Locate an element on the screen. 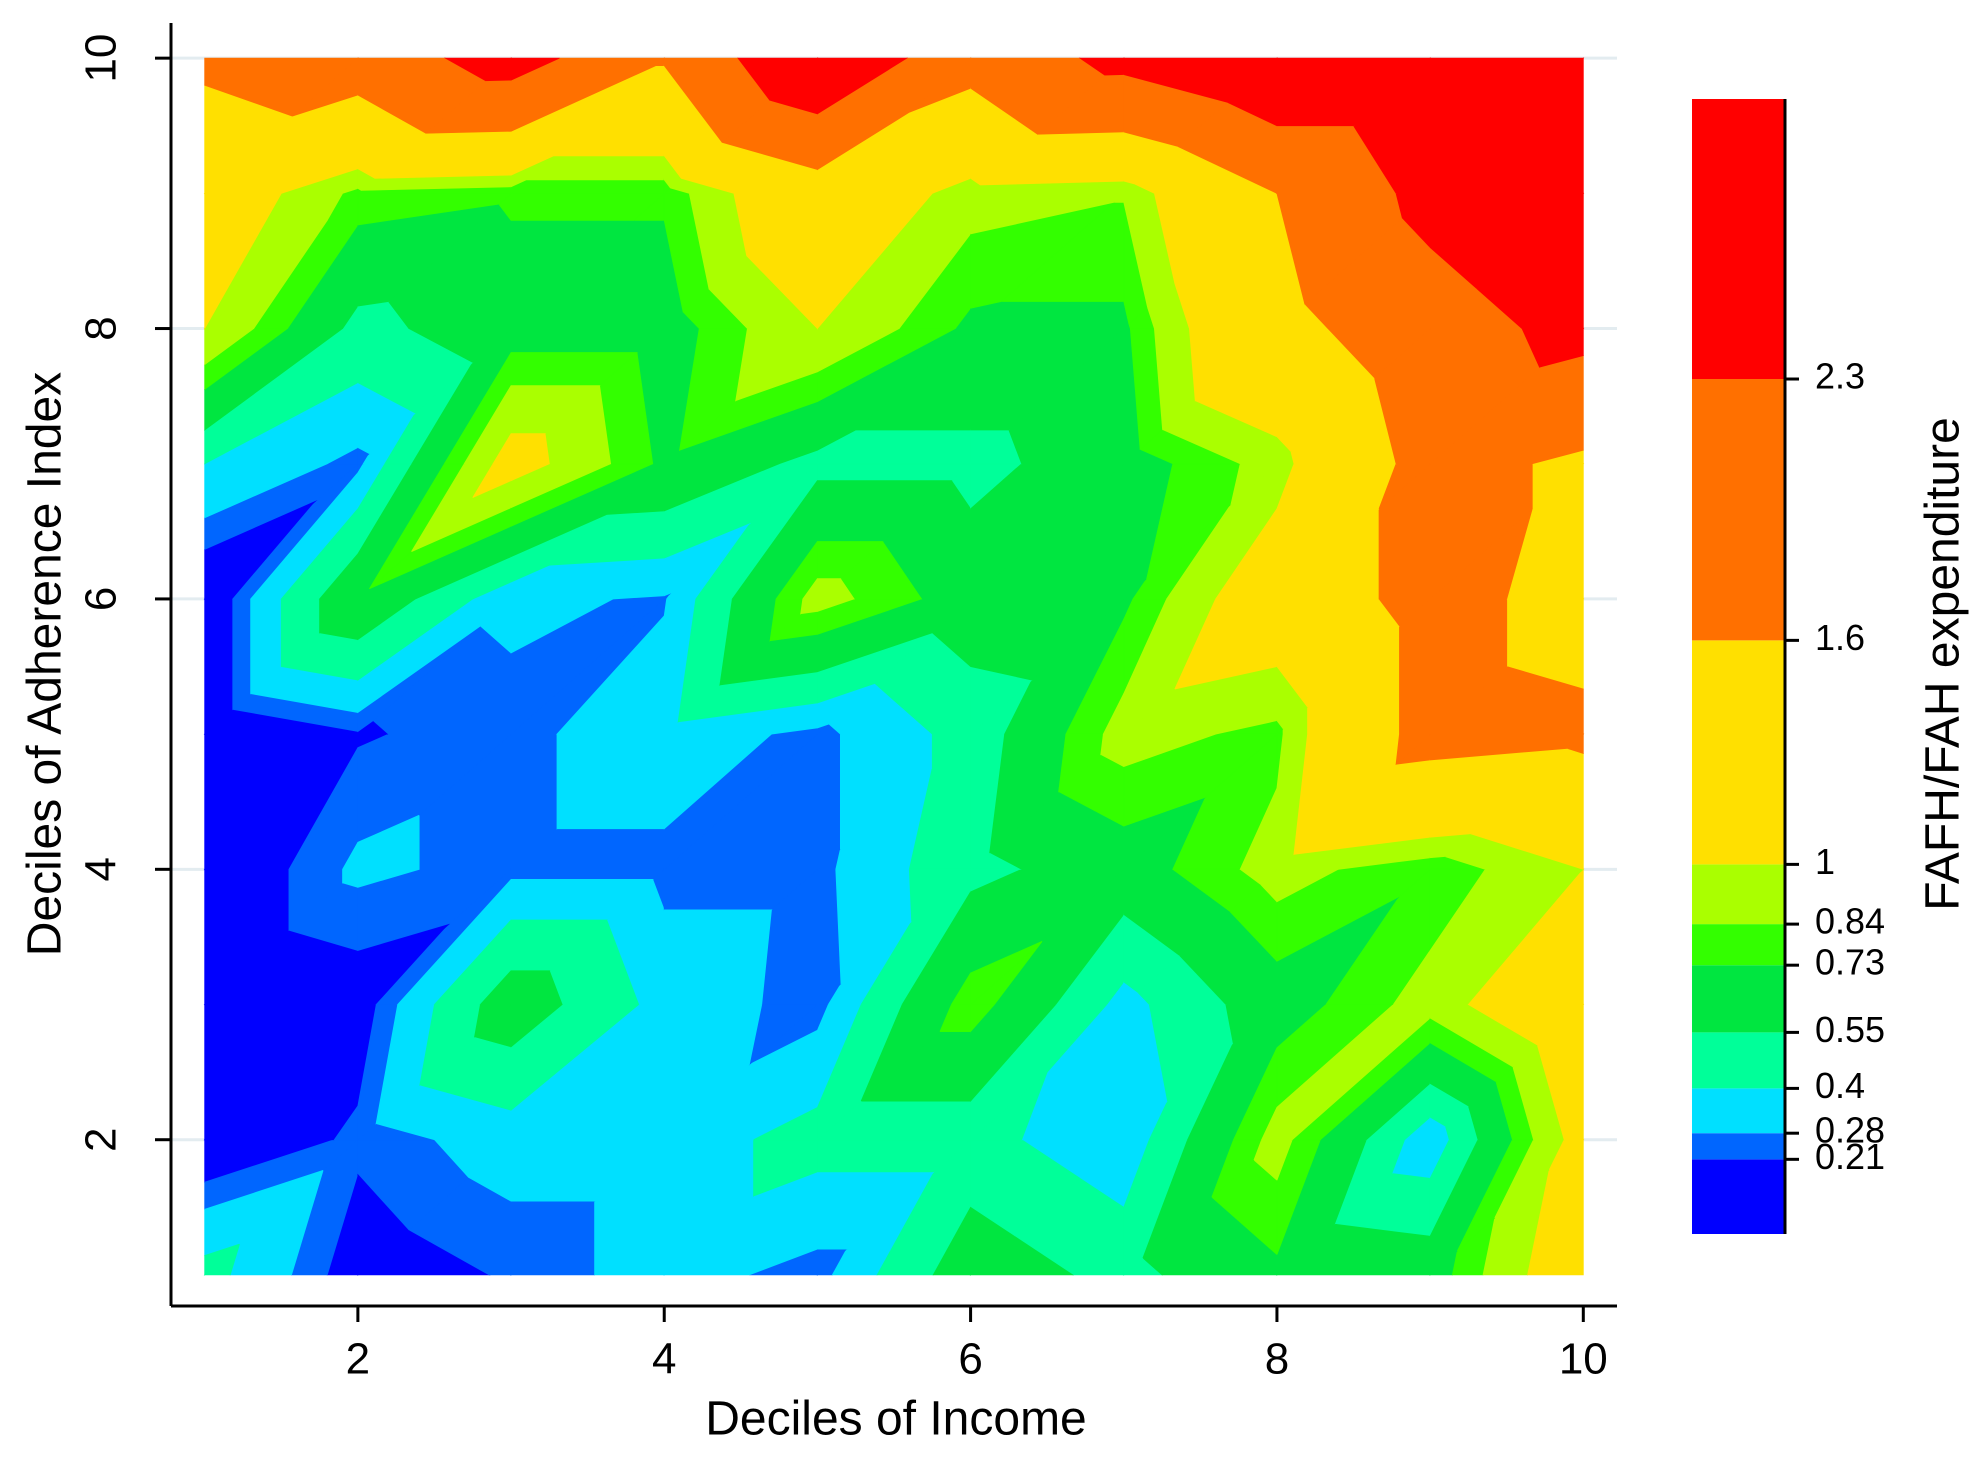 The image size is (1984, 1462). colorbar-tick-label: 0.84 is located at coordinates (1850, 921).